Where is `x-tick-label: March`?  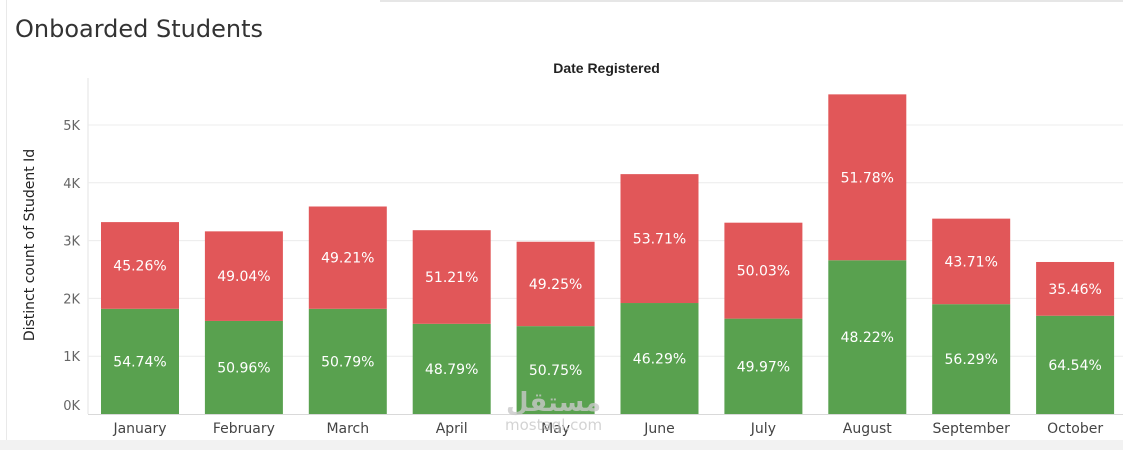 x-tick-label: March is located at coordinates (347, 429).